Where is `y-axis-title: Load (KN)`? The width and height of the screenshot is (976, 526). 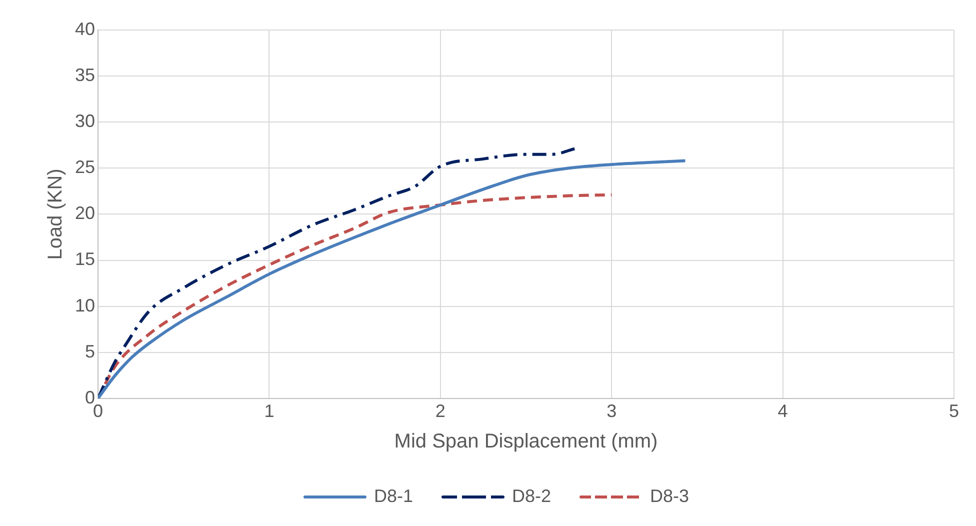
y-axis-title: Load (KN) is located at coordinates (55, 214).